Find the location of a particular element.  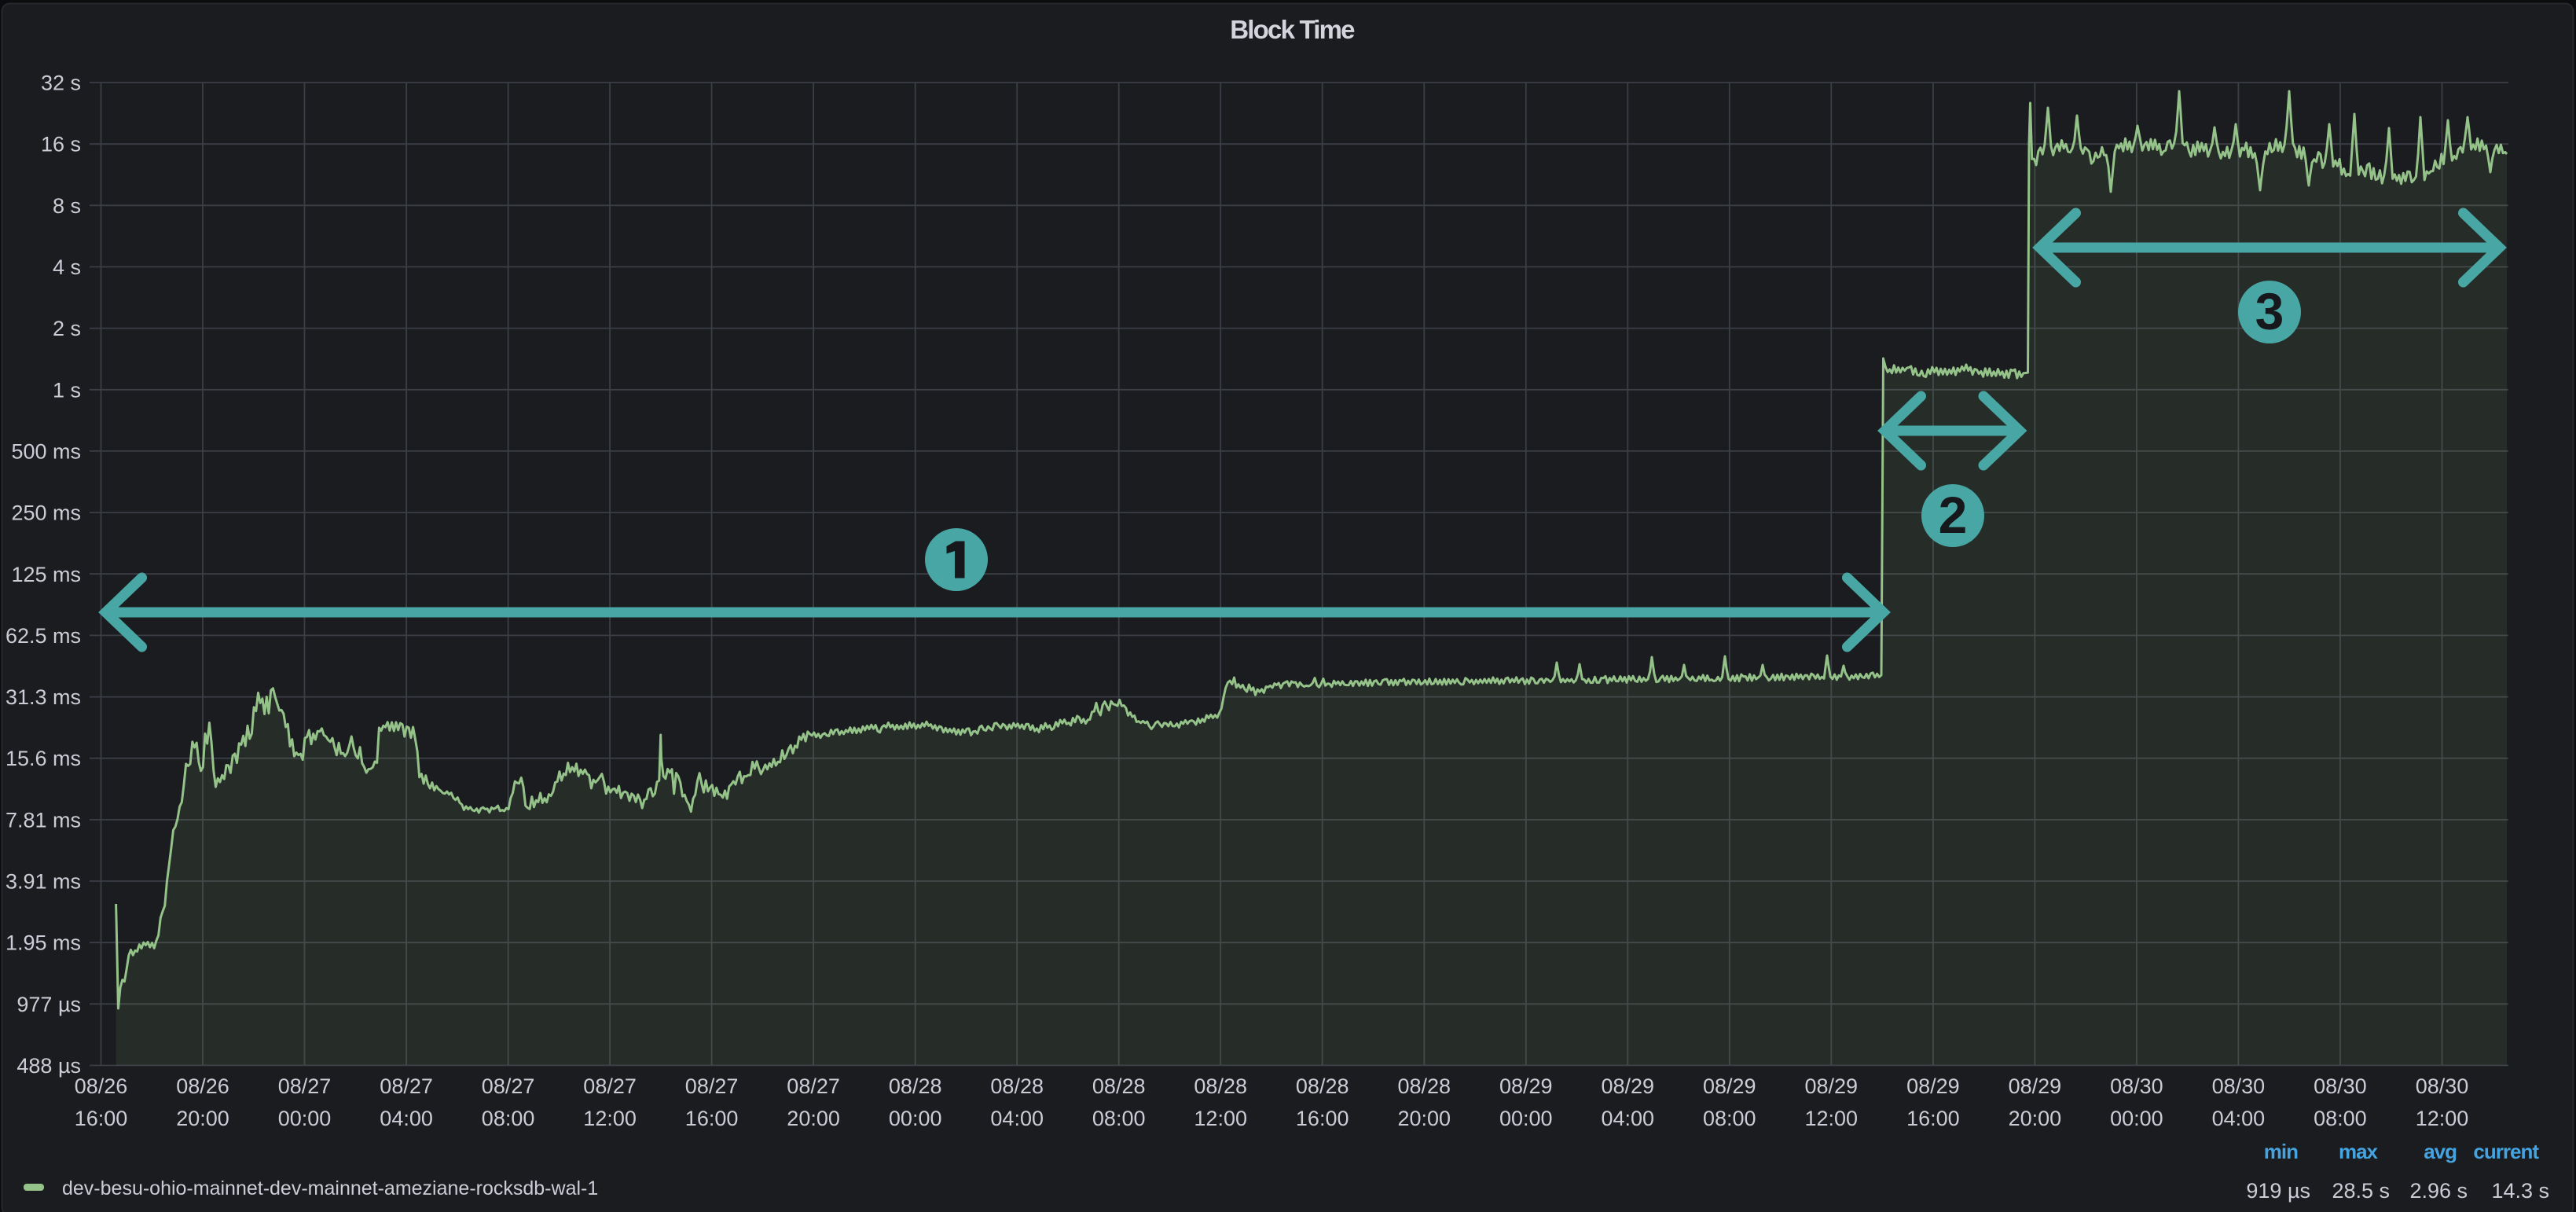

svg-text: 1.95 ms is located at coordinates (43, 943).